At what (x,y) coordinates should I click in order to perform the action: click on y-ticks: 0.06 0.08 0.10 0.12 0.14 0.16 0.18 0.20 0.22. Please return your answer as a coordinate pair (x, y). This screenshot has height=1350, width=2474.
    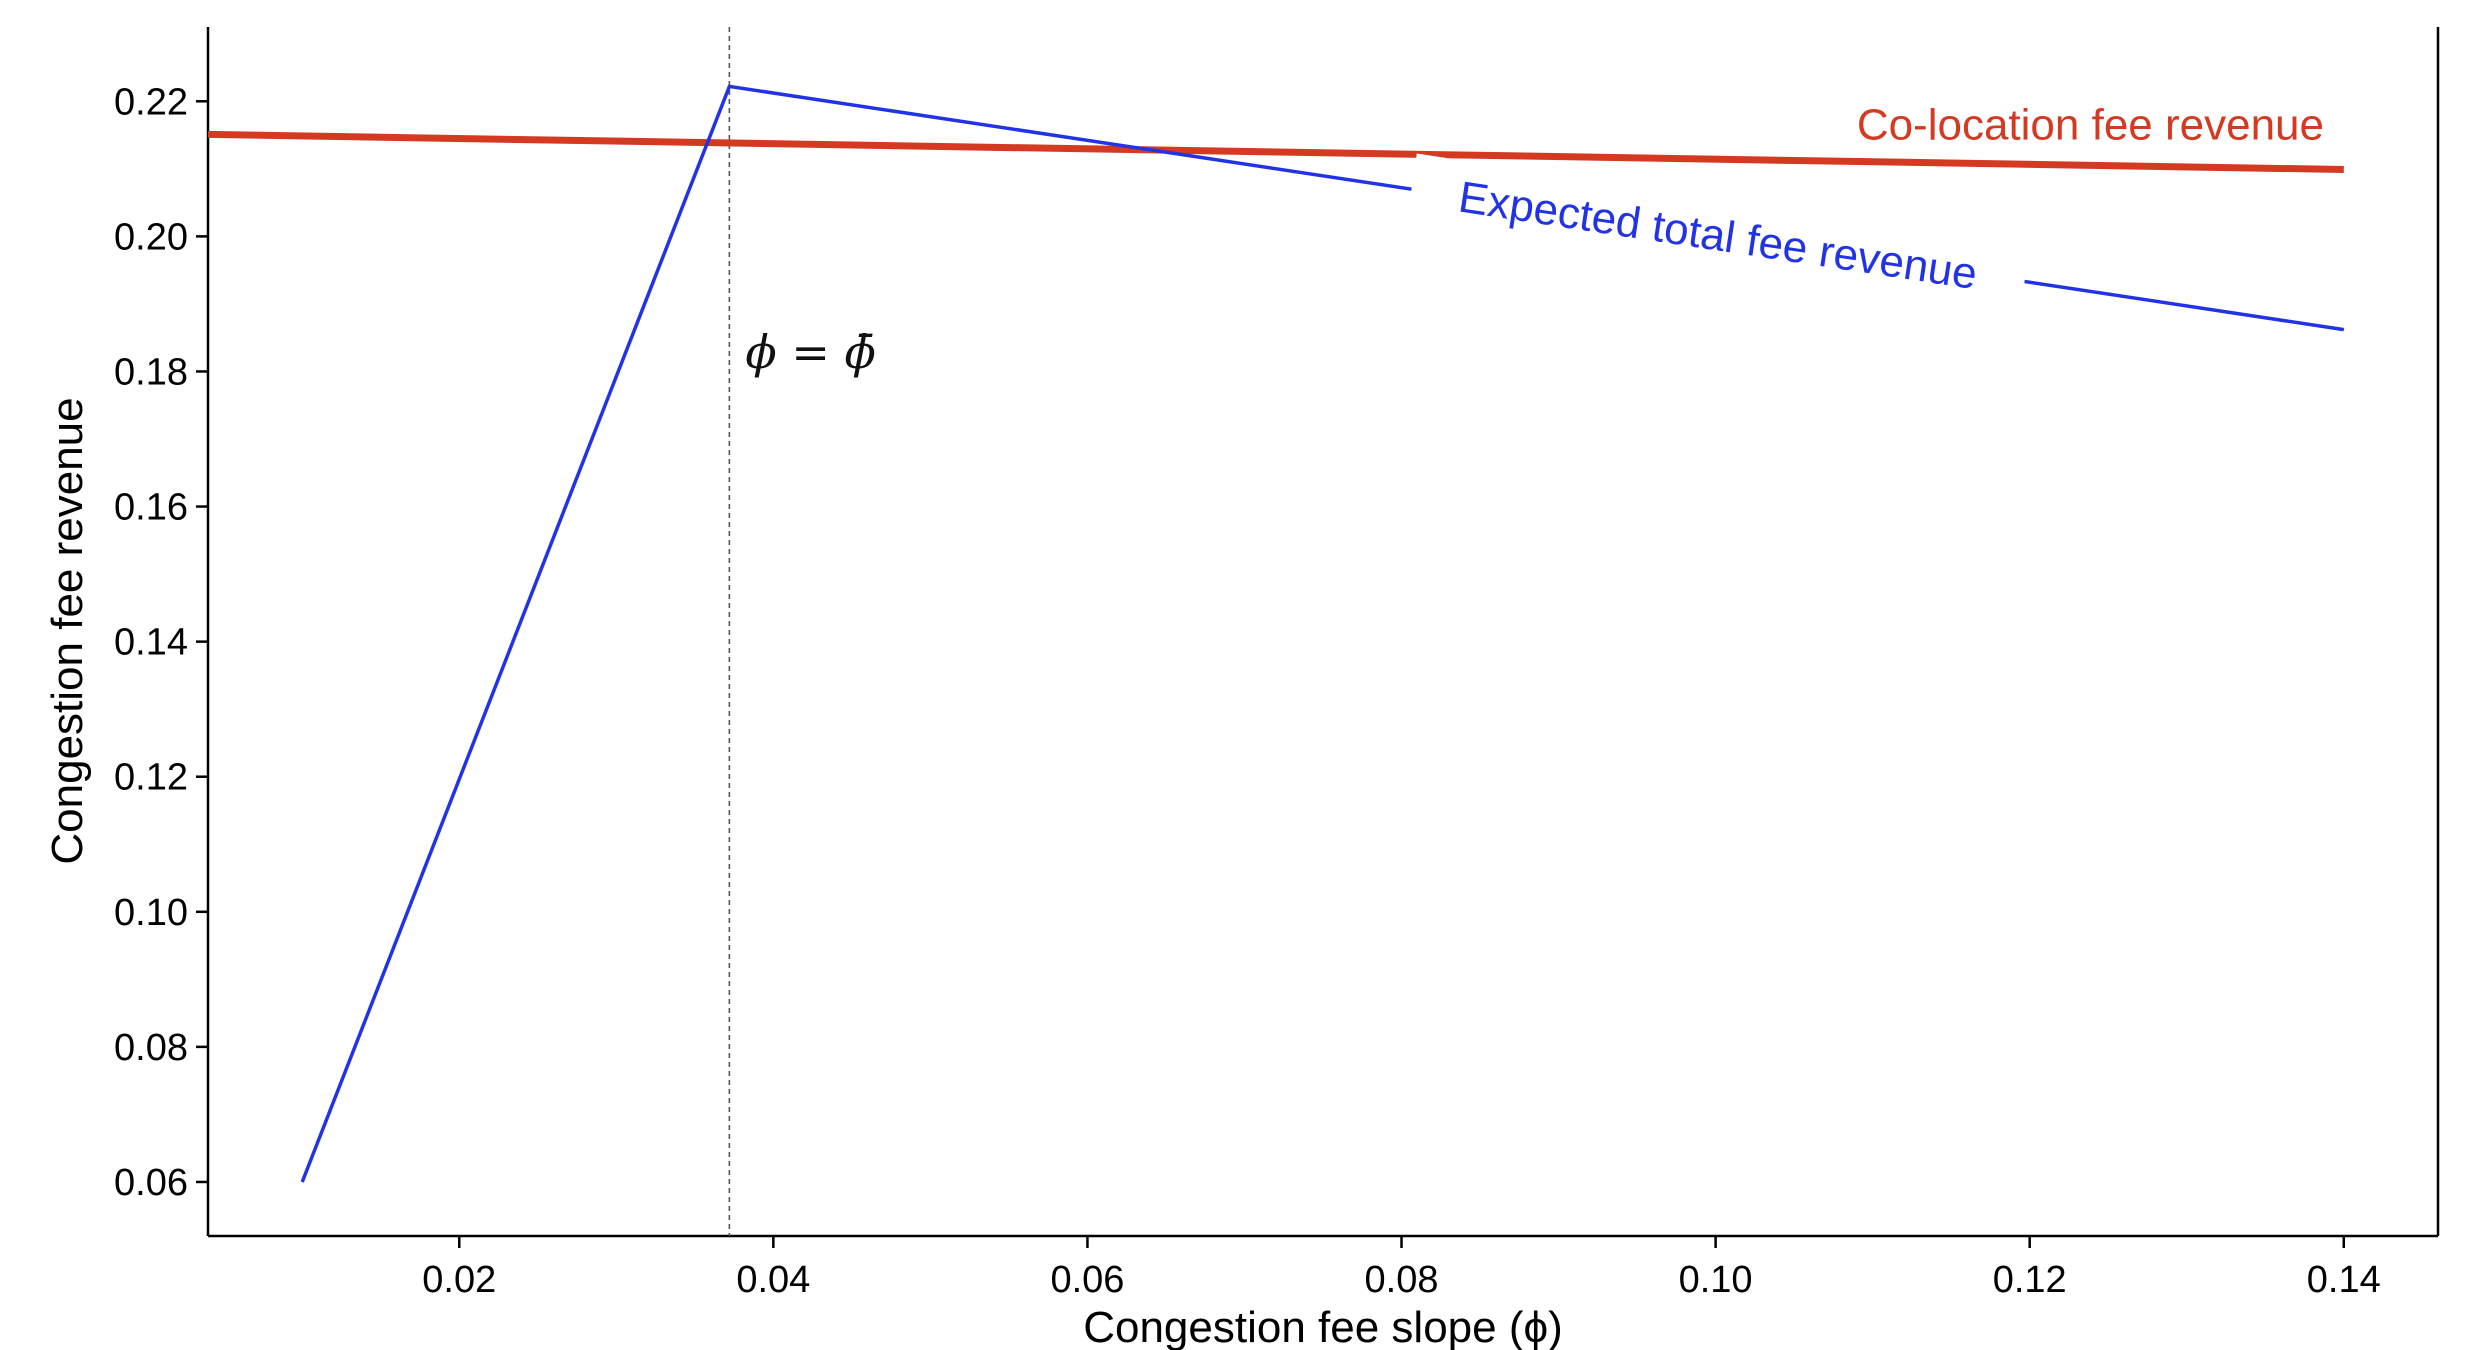
    Looking at the image, I should click on (161, 642).